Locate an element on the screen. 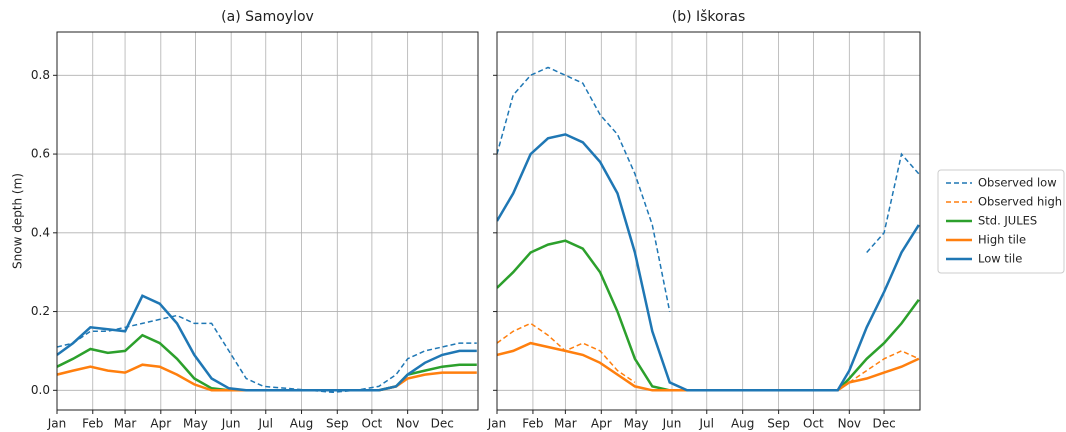 The image size is (1066, 432). chart-title: (a) Samoylov is located at coordinates (267, 17).